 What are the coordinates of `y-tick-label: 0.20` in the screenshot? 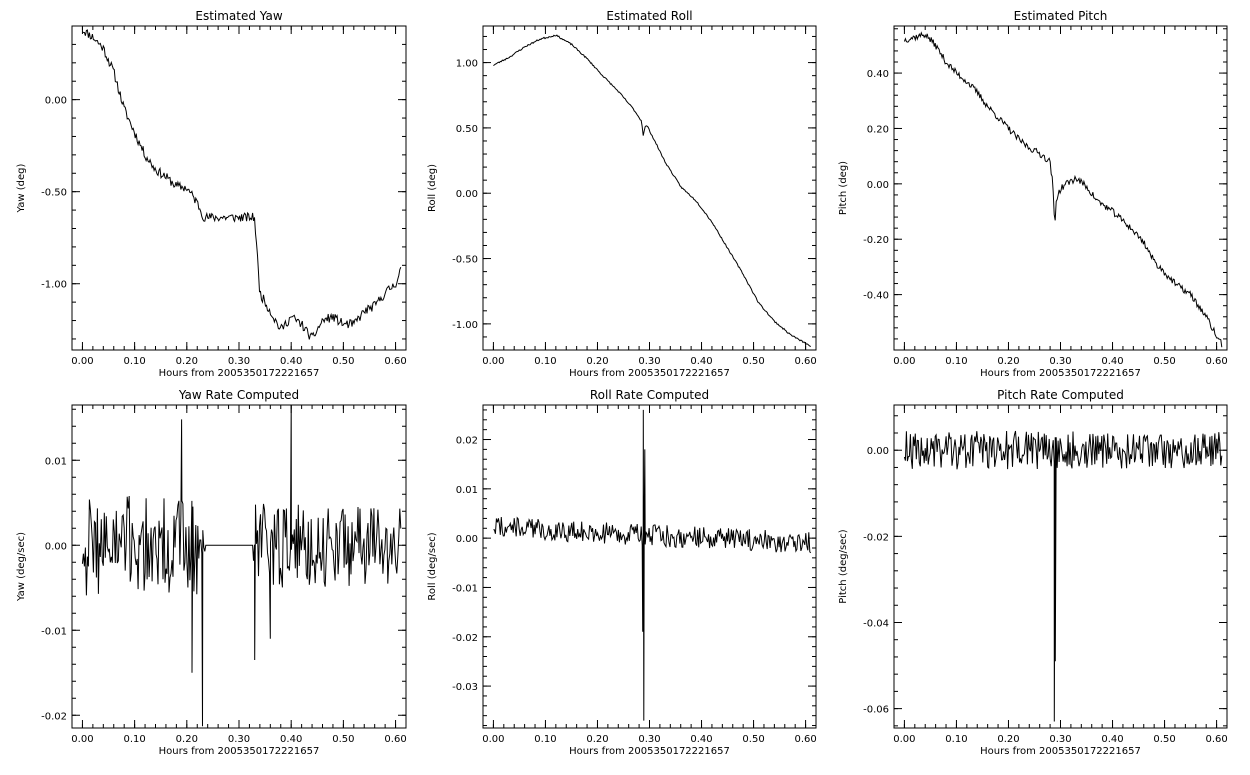 It's located at (878, 129).